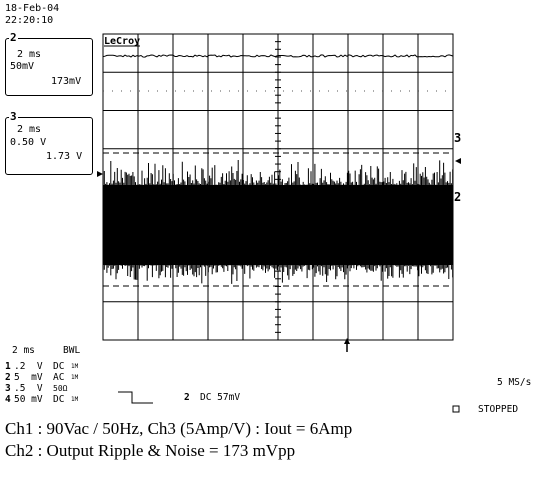 Image resolution: width=542 pixels, height=481 pixels. Describe the element at coordinates (457, 138) in the screenshot. I see `channel-3-marker: 3` at that location.